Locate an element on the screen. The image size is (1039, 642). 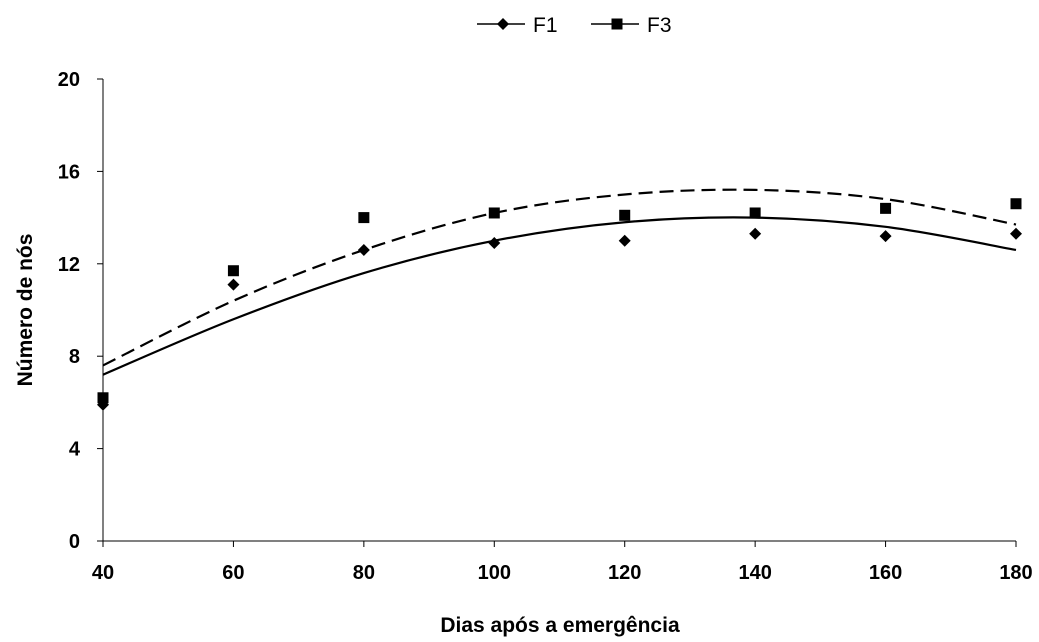
legend-label-f3: F3 is located at coordinates (659, 25).